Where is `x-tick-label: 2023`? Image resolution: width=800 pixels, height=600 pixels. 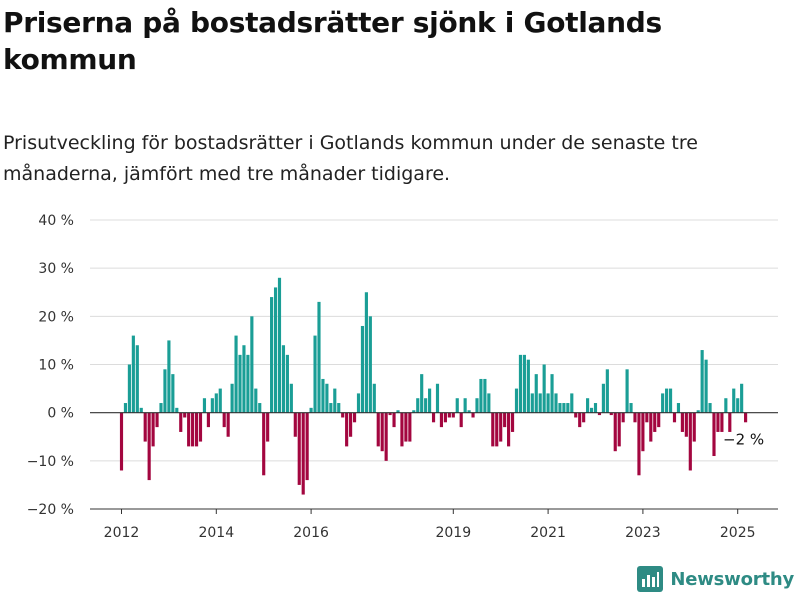
x-tick-label: 2023 is located at coordinates (643, 533).